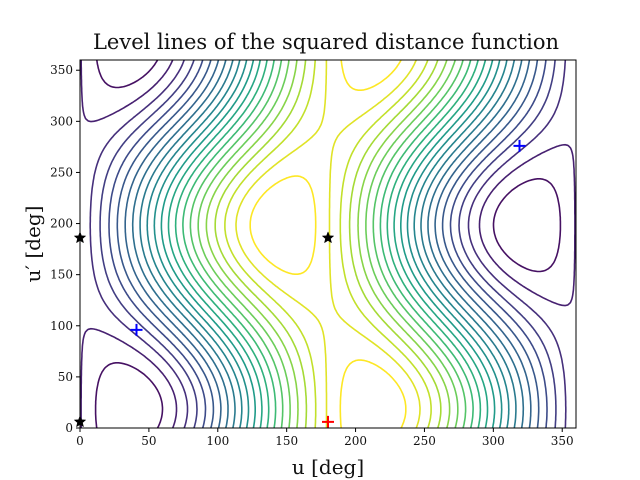 This screenshot has width=640, height=480. I want to click on x-tick-label: 50, so click(148, 441).